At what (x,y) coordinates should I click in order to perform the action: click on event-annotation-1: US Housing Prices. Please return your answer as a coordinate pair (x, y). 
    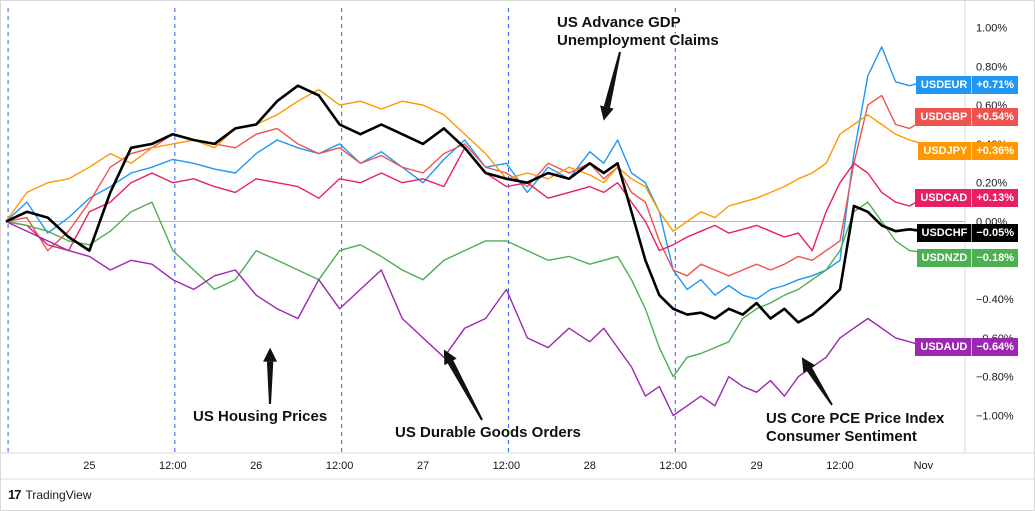
    Looking at the image, I should click on (260, 417).